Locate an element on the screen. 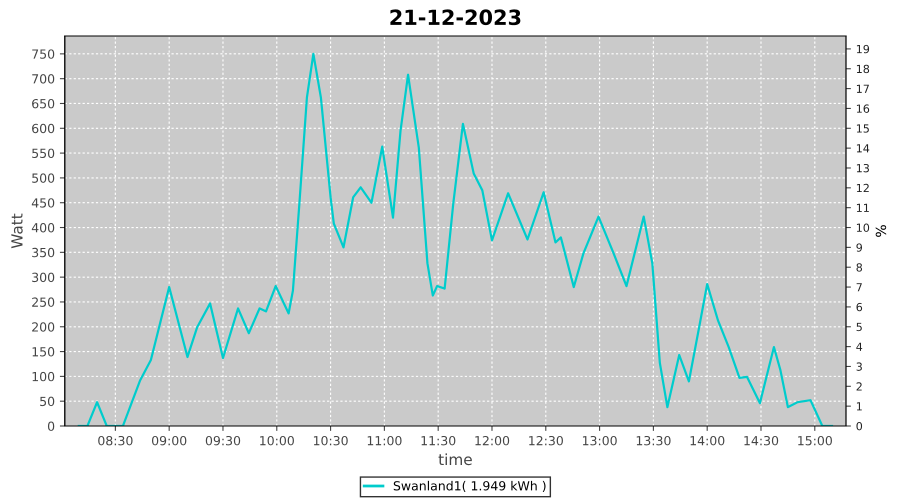 This screenshot has width=900, height=500. x-tick-label: 11:00 is located at coordinates (385, 441).